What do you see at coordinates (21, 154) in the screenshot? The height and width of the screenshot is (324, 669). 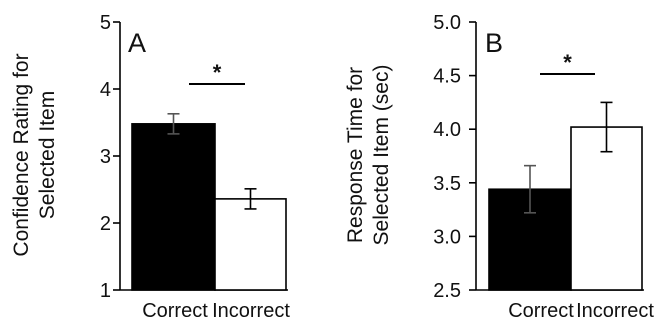 I see `y-axis-label-line-1: Confidence Rating for` at bounding box center [21, 154].